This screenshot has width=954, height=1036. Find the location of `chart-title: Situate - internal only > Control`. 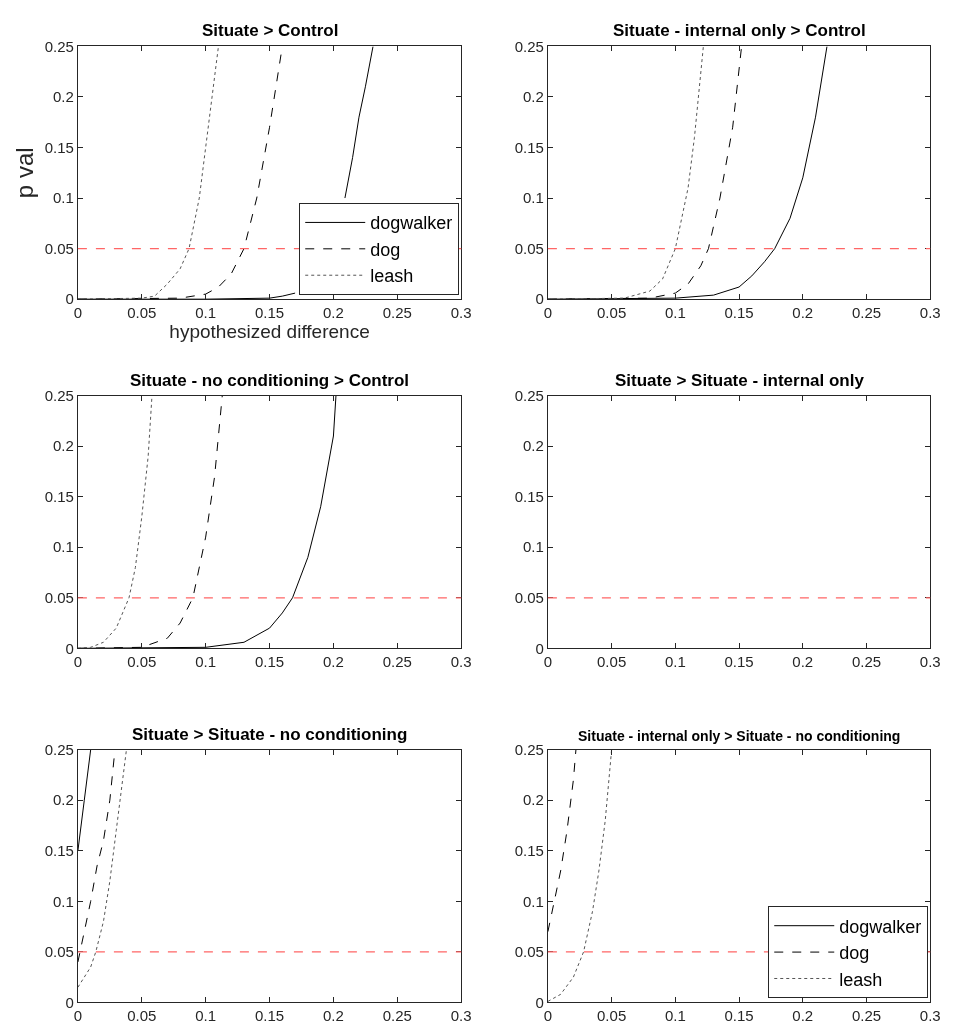

chart-title: Situate - internal only > Control is located at coordinates (739, 30).